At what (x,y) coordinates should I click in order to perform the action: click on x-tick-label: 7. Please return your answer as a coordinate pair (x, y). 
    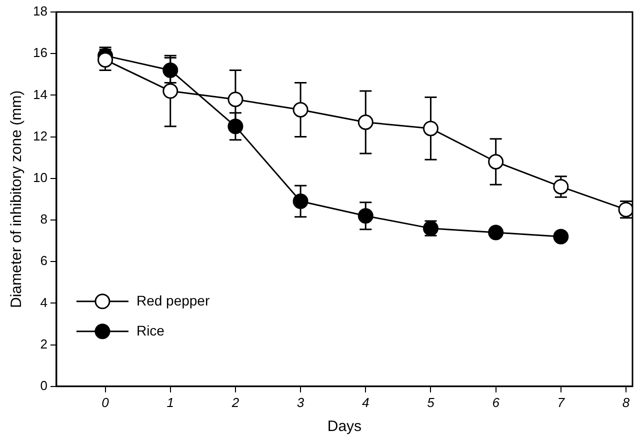
    Looking at the image, I should click on (561, 402).